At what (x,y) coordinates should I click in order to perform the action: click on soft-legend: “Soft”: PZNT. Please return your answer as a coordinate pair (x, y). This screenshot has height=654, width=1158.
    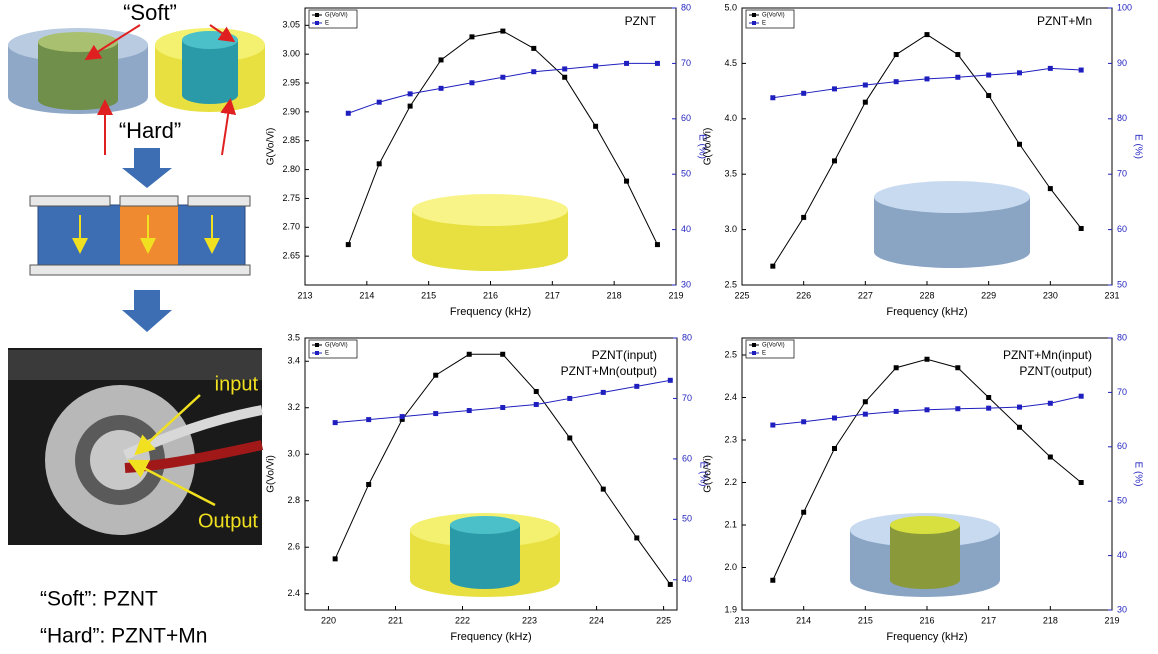
    Looking at the image, I should click on (99, 599).